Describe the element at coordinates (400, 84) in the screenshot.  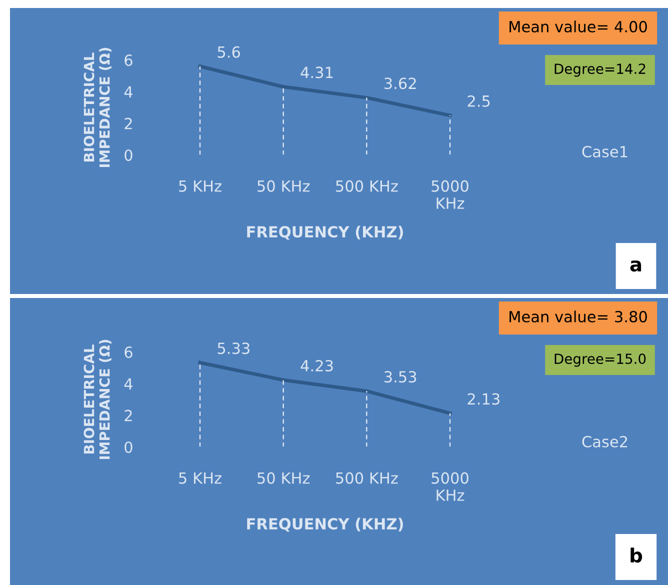
I see `data-label: 3.62` at that location.